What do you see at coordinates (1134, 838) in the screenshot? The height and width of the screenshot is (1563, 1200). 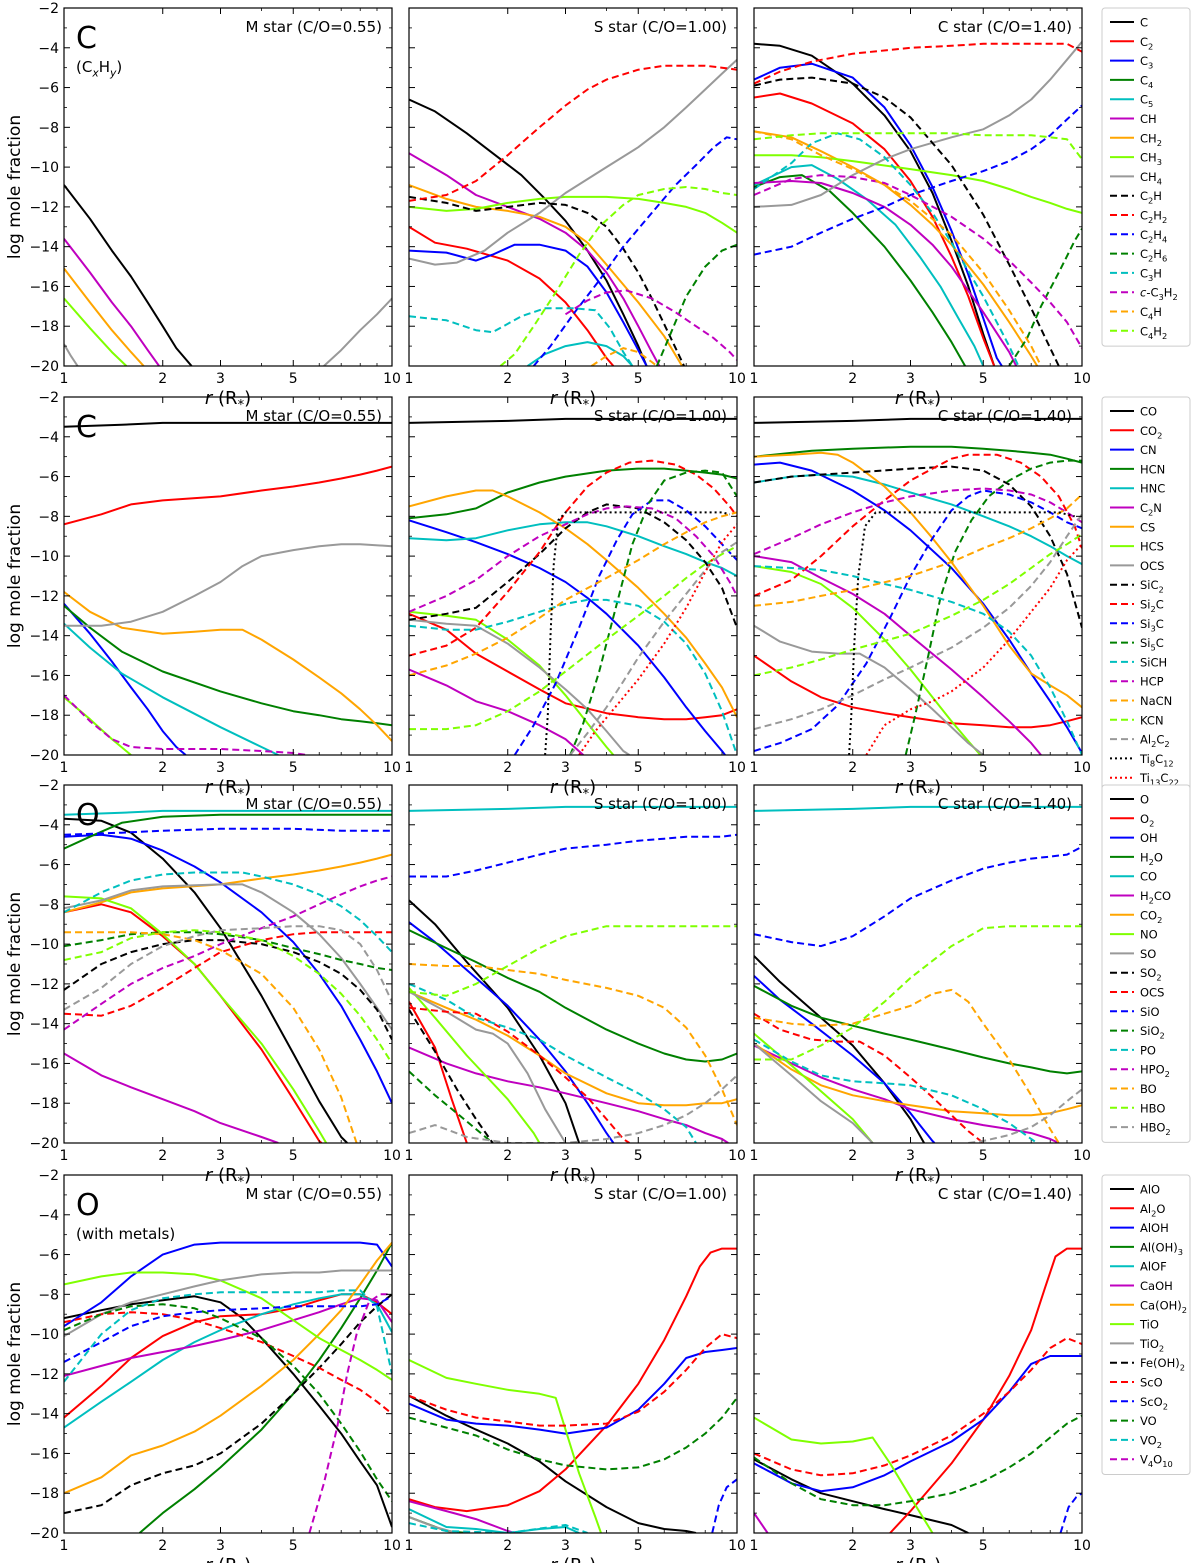 I see `legend-entry: OH` at bounding box center [1134, 838].